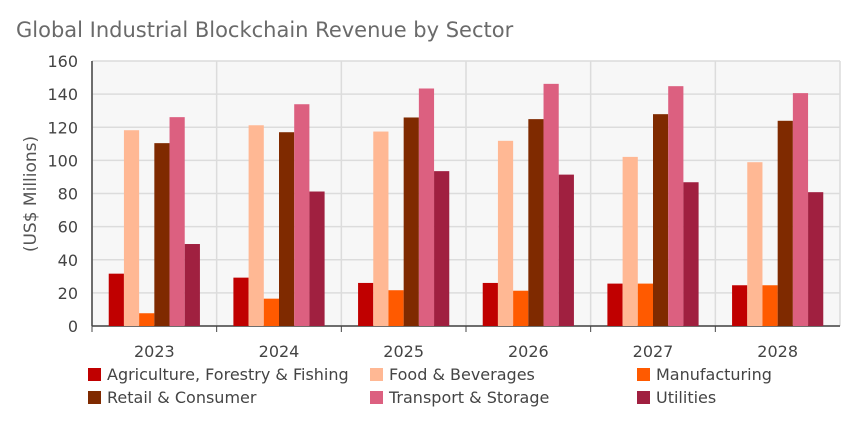 The image size is (864, 429). What do you see at coordinates (68, 194) in the screenshot?
I see `y-tick-label: 80` at bounding box center [68, 194].